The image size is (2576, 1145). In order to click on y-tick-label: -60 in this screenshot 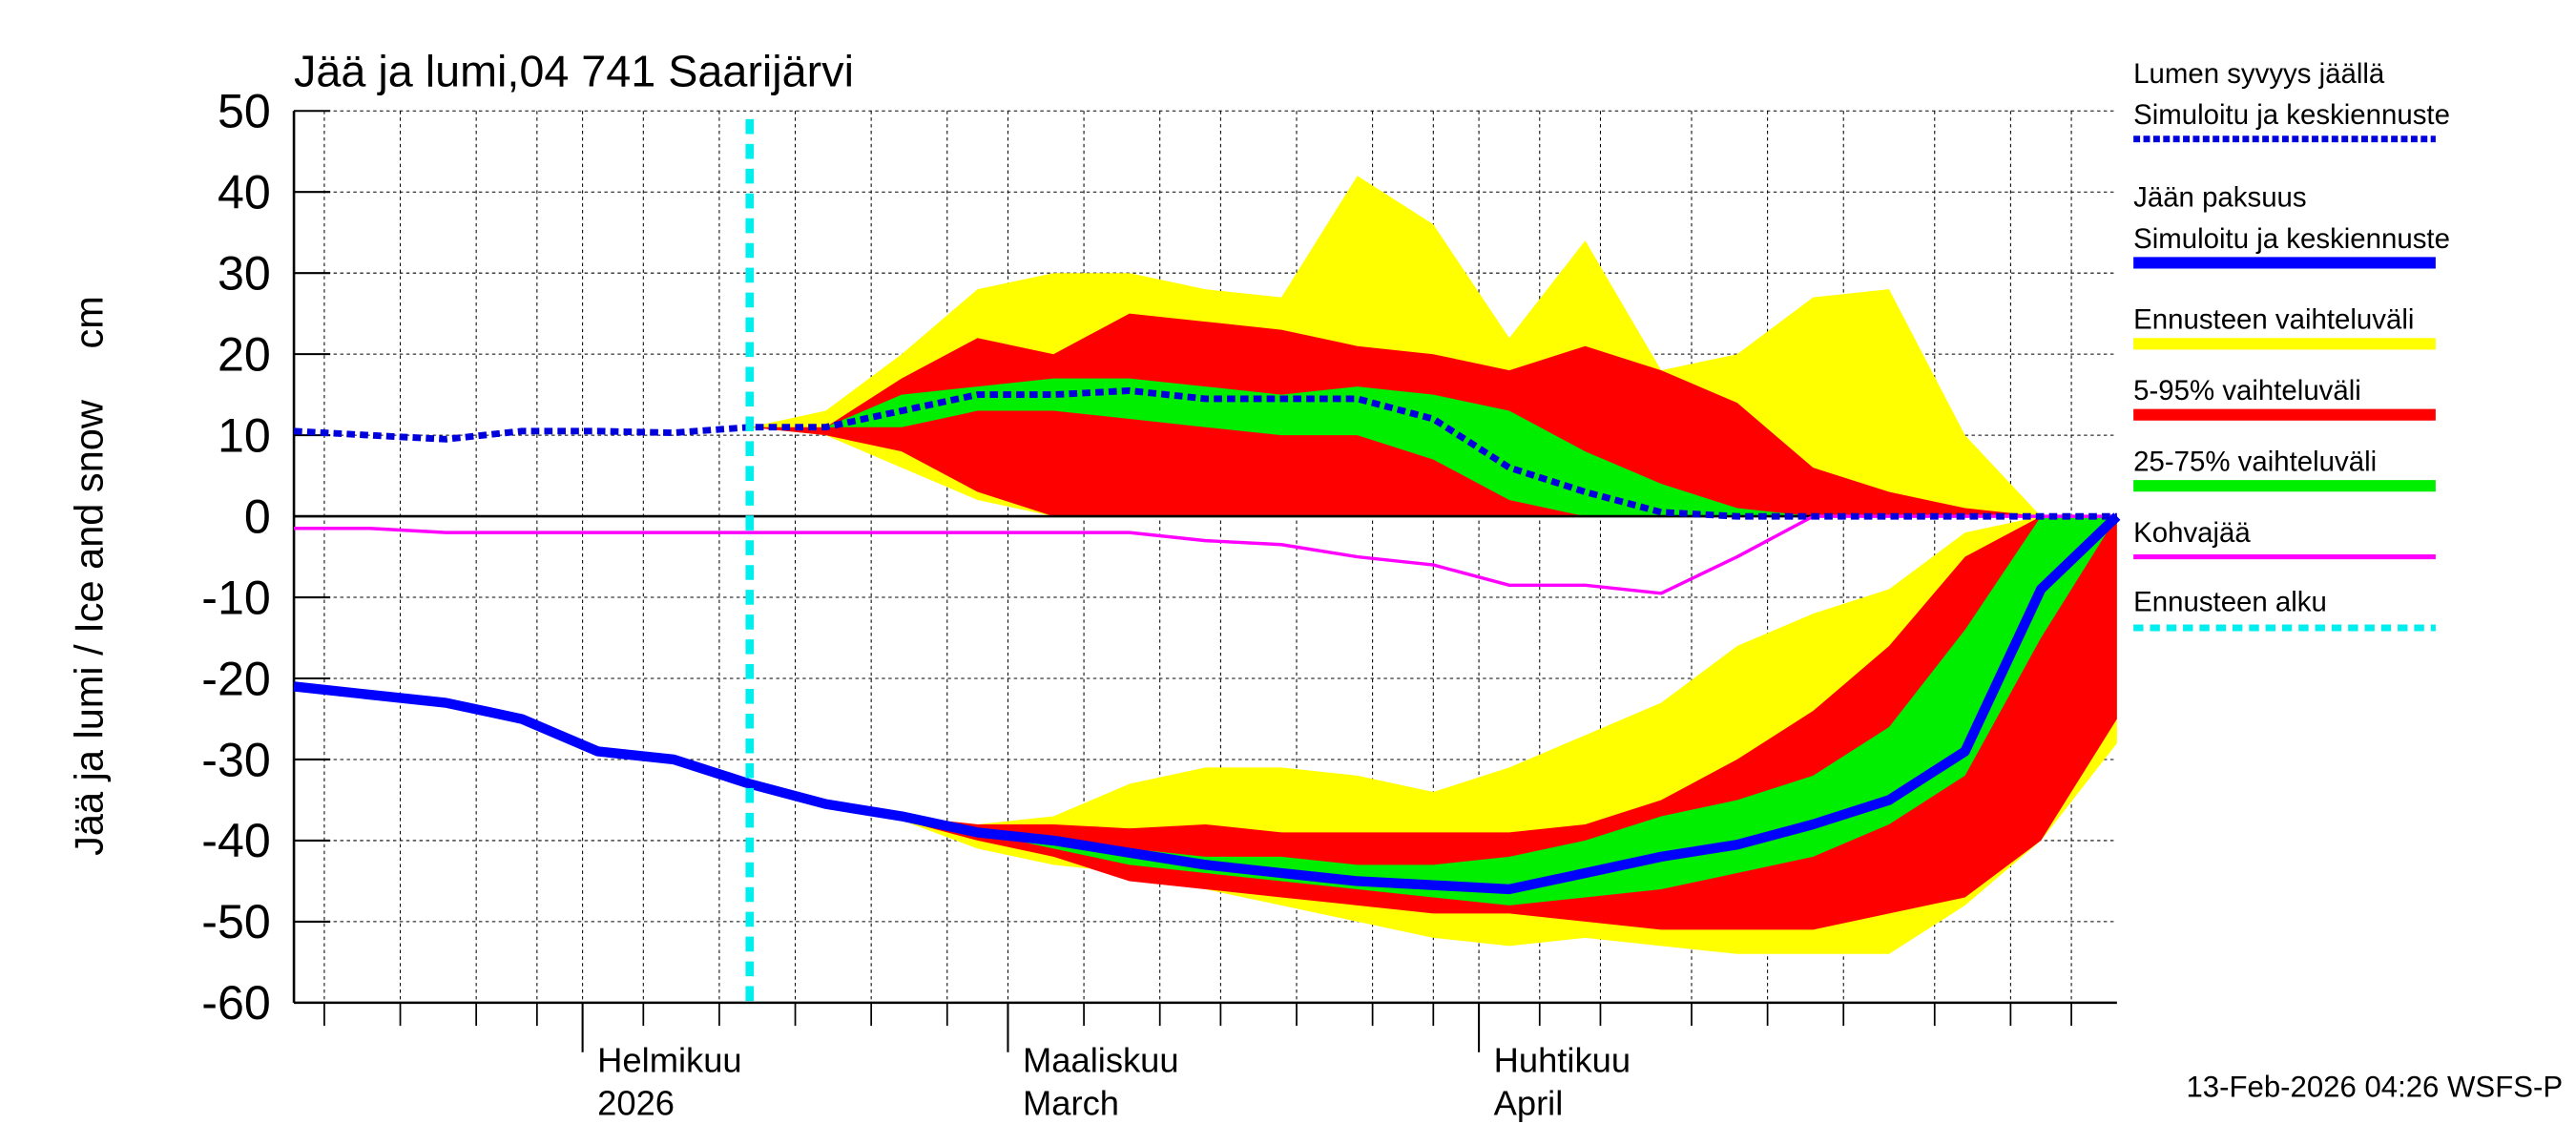, I will do `click(236, 1003)`.